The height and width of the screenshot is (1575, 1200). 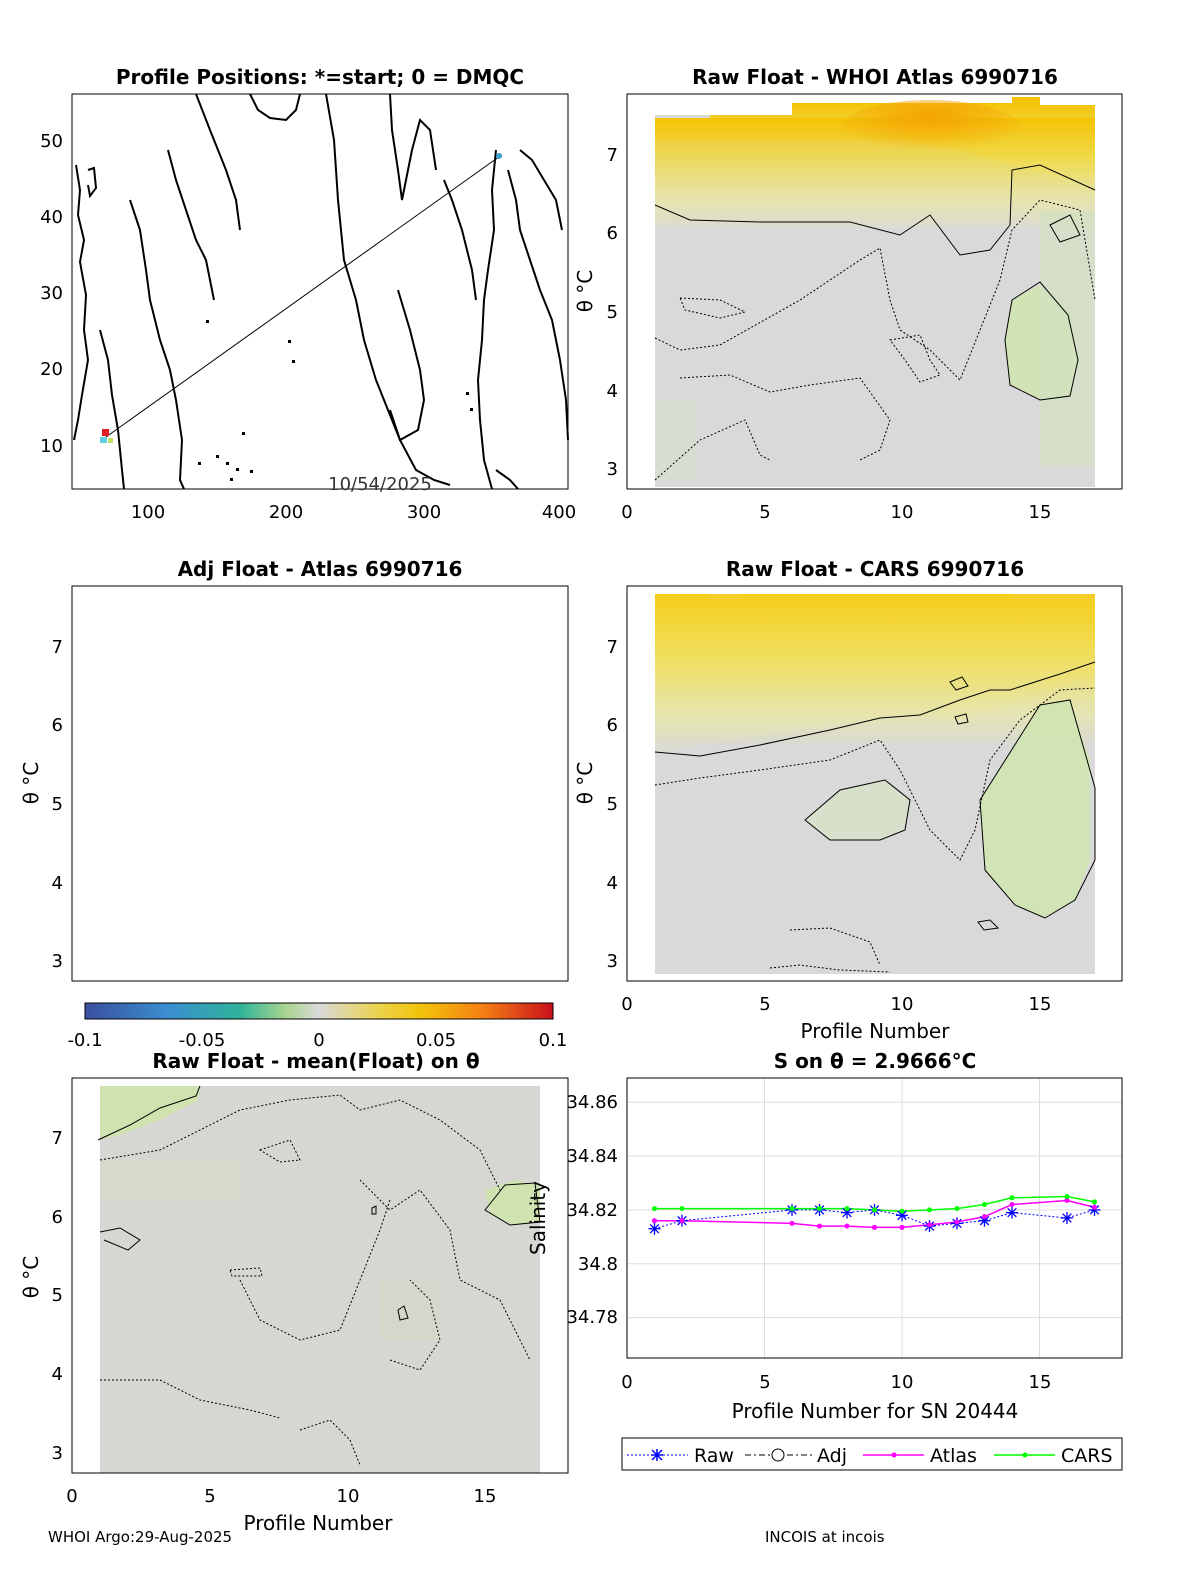 What do you see at coordinates (57, 1374) in the screenshot?
I see `mean-ytick-4: 4` at bounding box center [57, 1374].